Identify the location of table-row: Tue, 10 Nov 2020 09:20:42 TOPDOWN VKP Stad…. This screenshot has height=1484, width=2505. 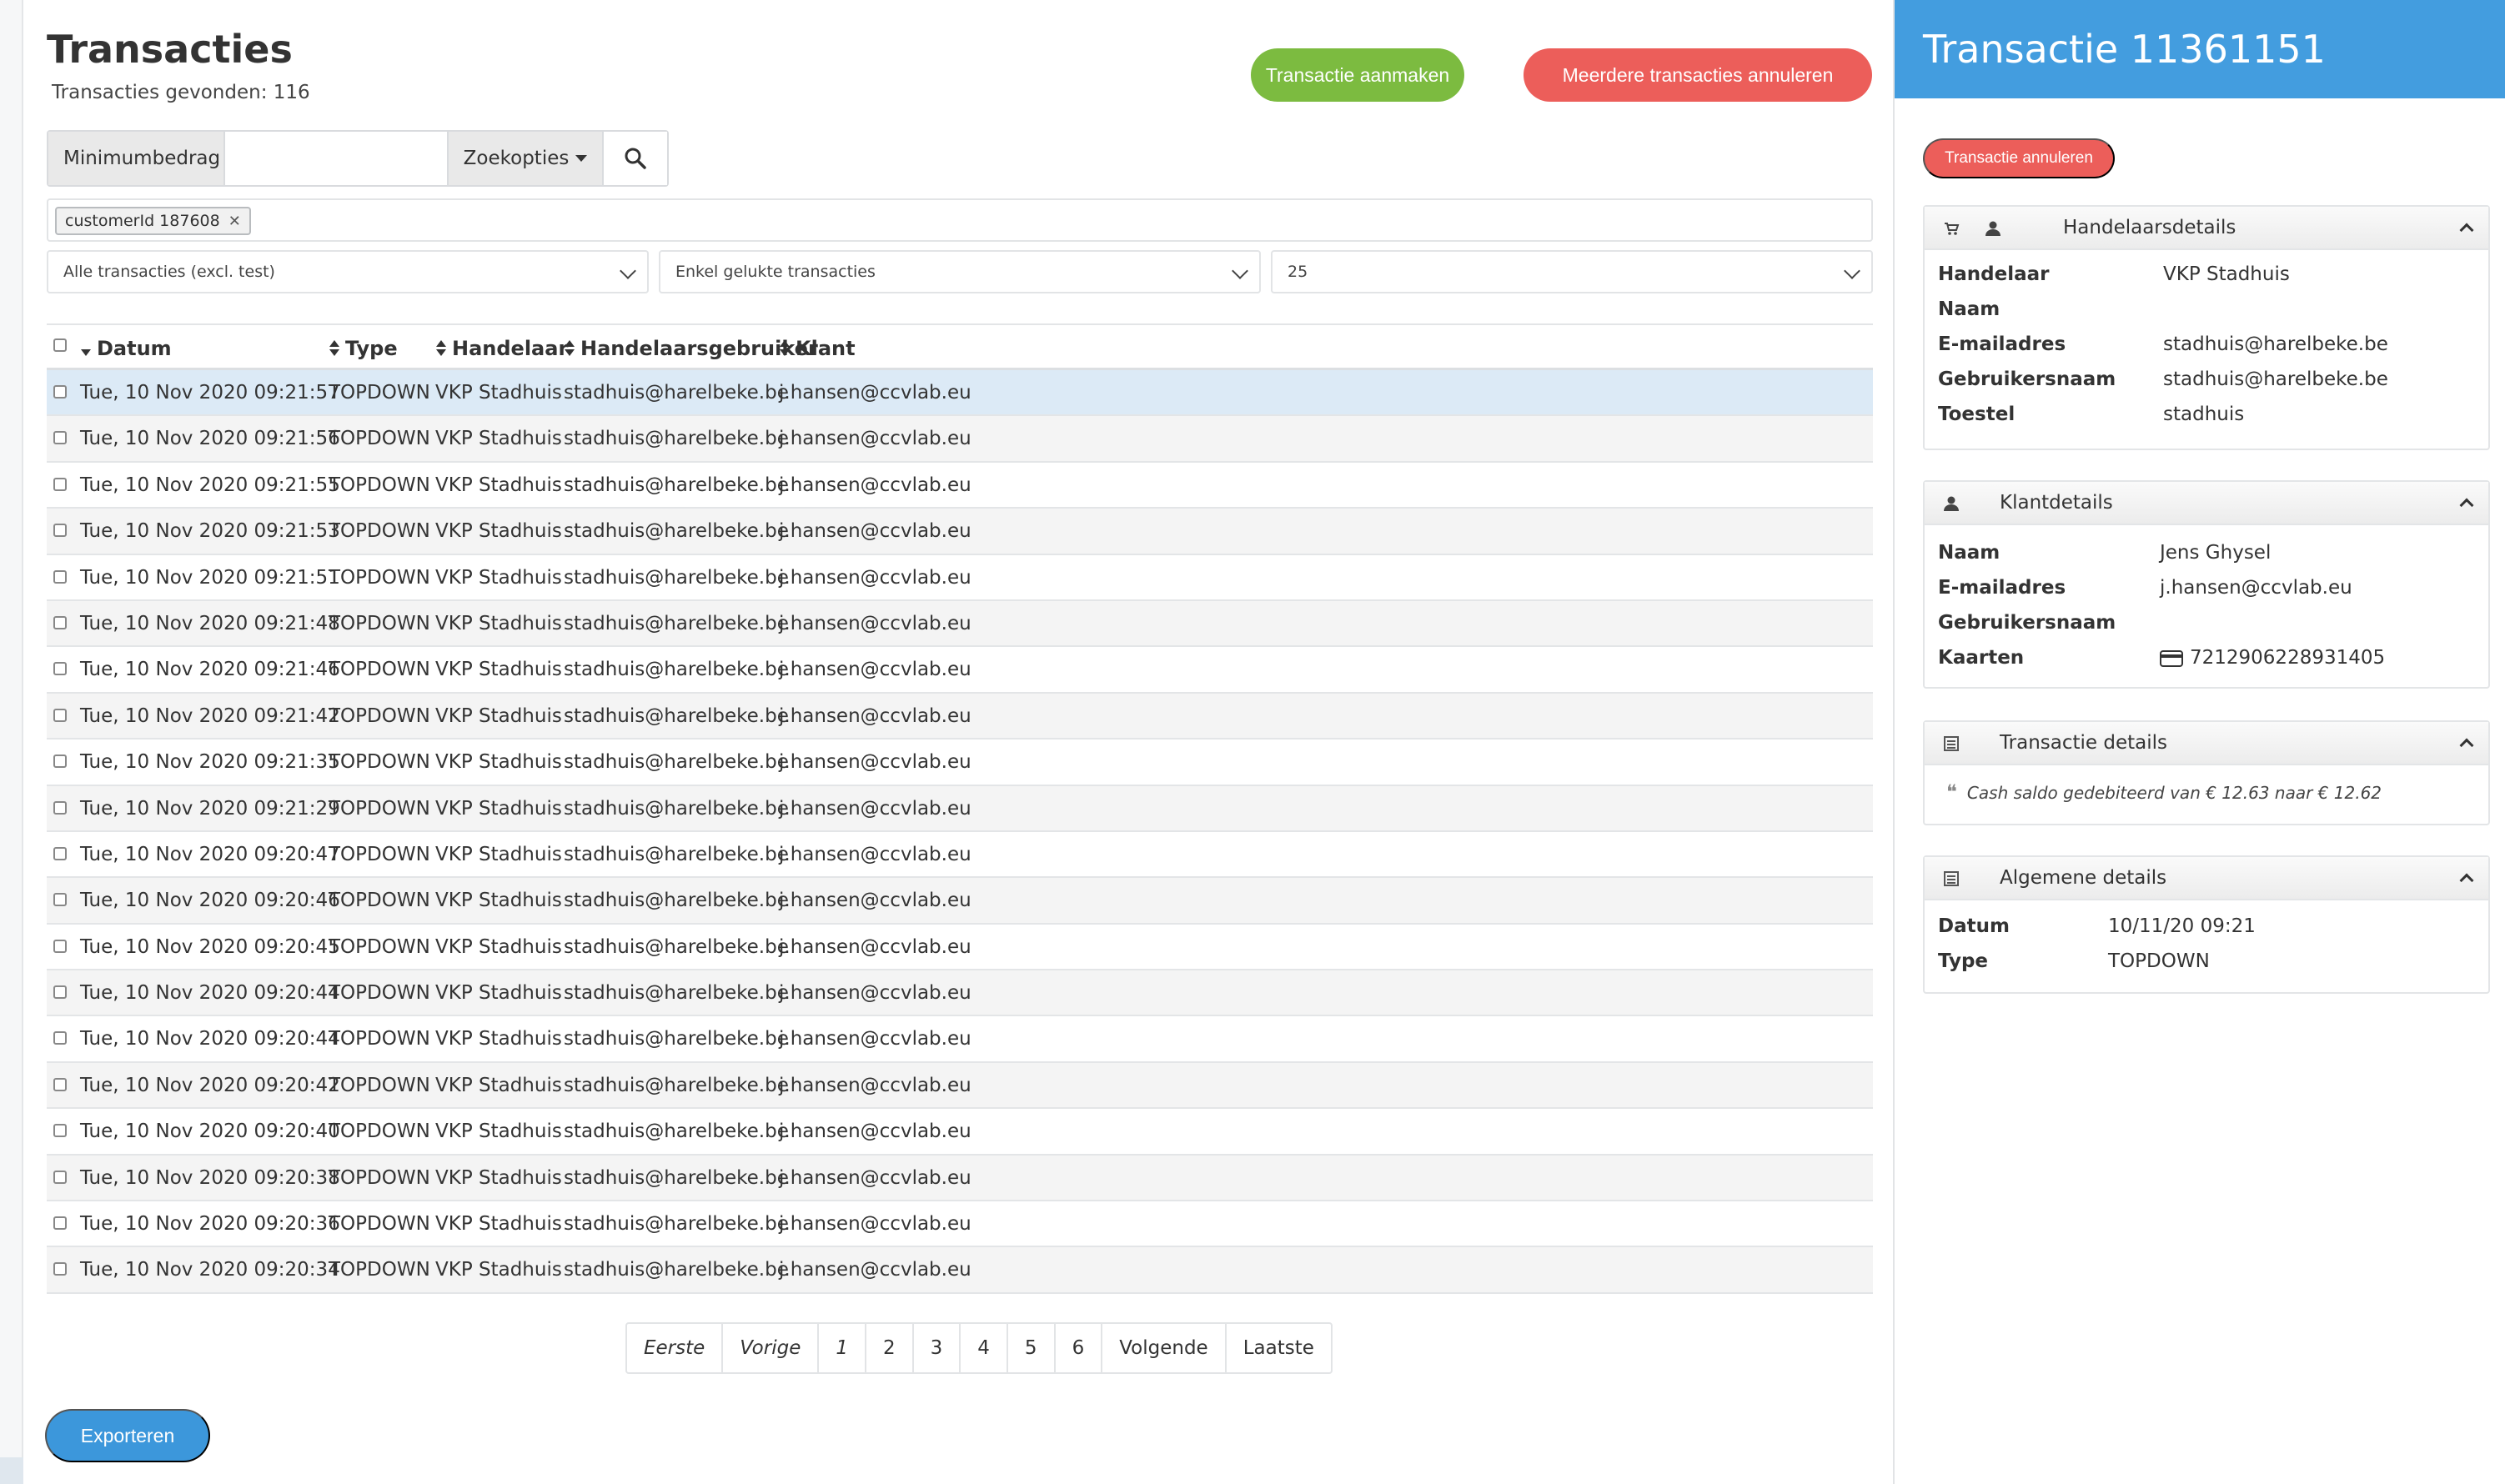
(960, 1086).